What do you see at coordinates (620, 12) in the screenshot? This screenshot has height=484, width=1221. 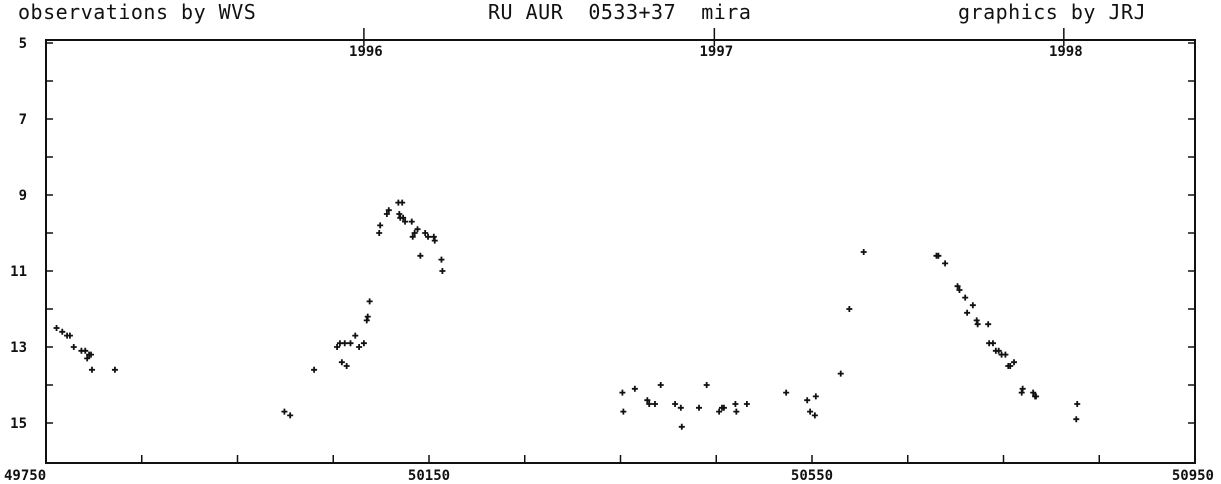 I see `header-center-title: RU AUR 0533+37 mira` at bounding box center [620, 12].